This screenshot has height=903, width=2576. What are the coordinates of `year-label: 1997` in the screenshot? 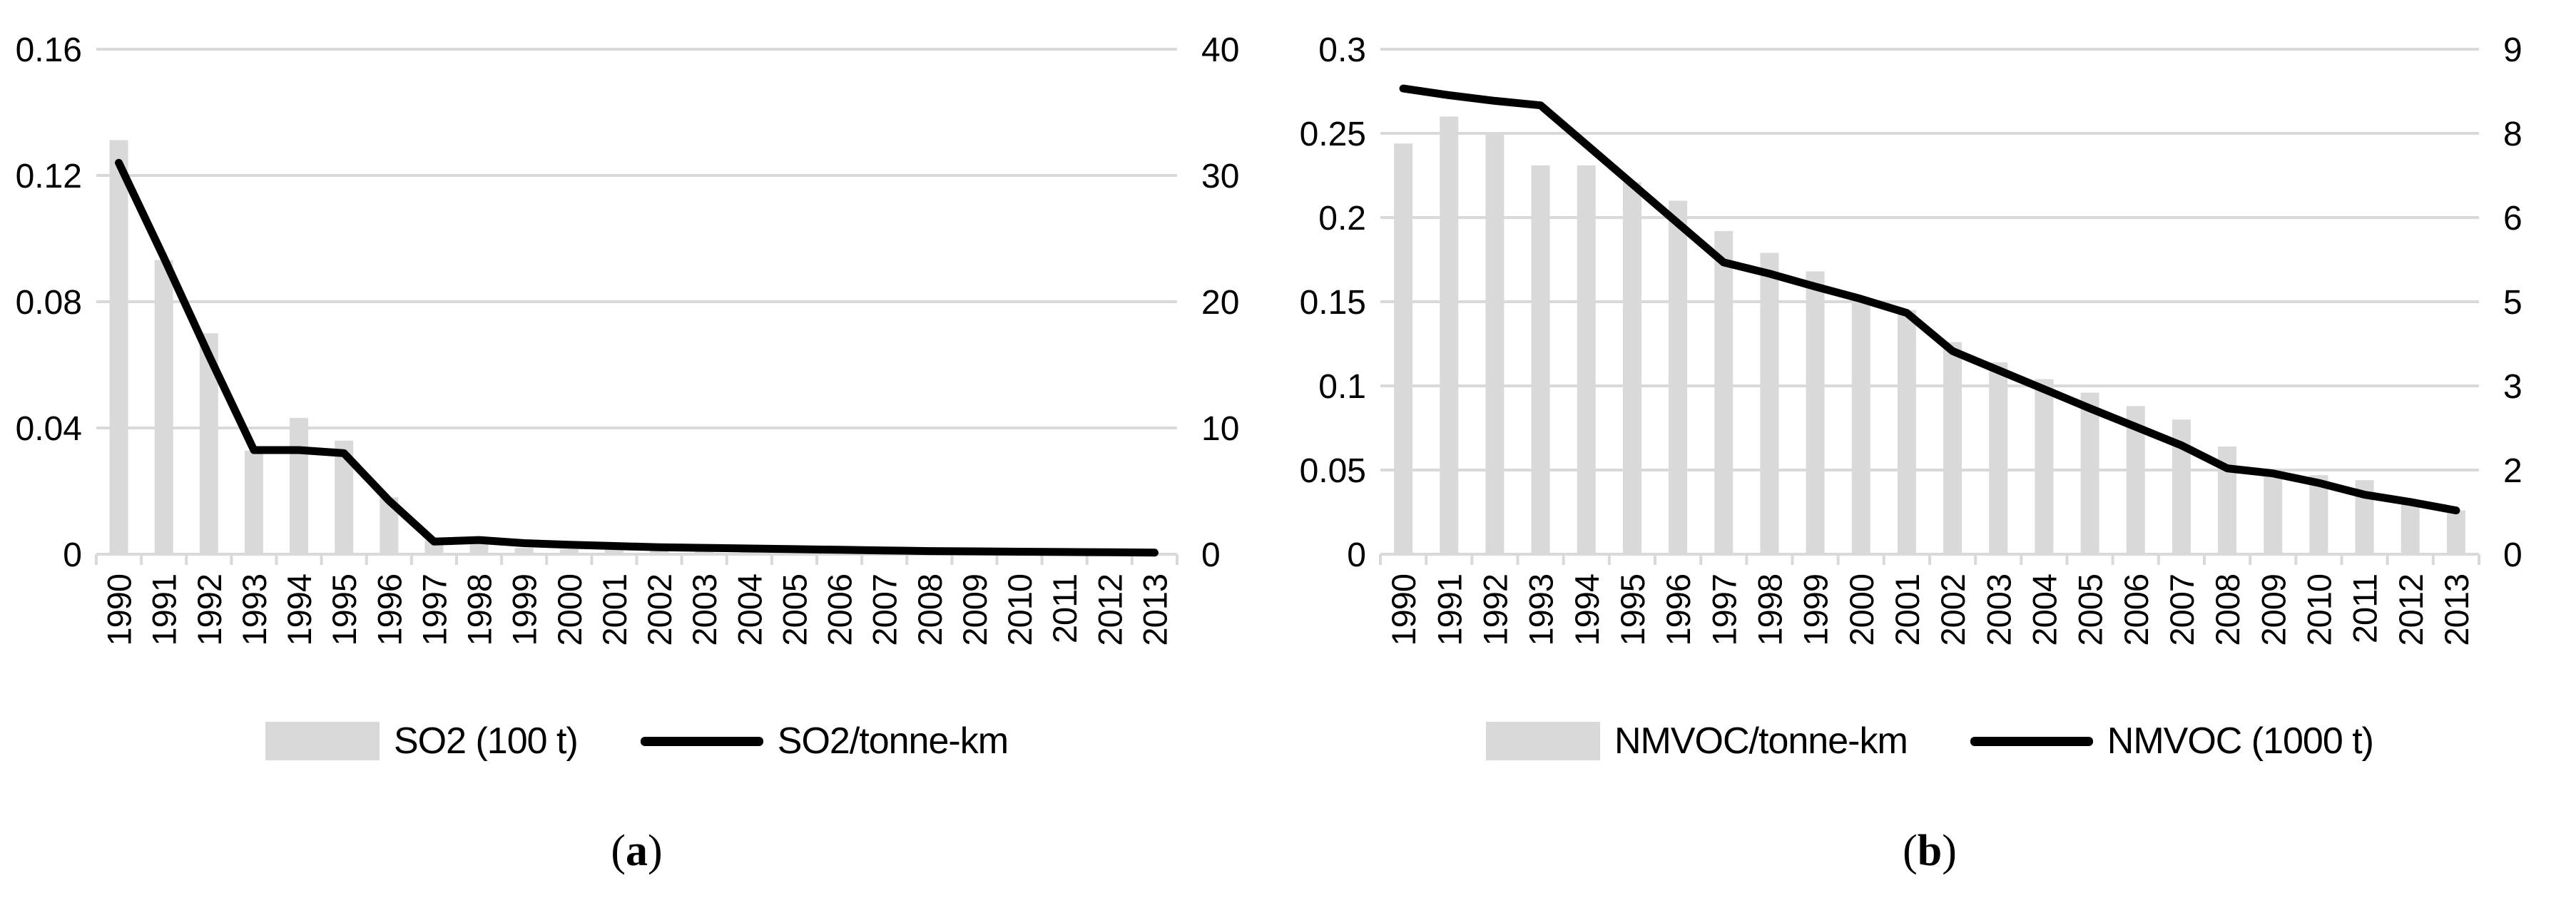 It's located at (434, 610).